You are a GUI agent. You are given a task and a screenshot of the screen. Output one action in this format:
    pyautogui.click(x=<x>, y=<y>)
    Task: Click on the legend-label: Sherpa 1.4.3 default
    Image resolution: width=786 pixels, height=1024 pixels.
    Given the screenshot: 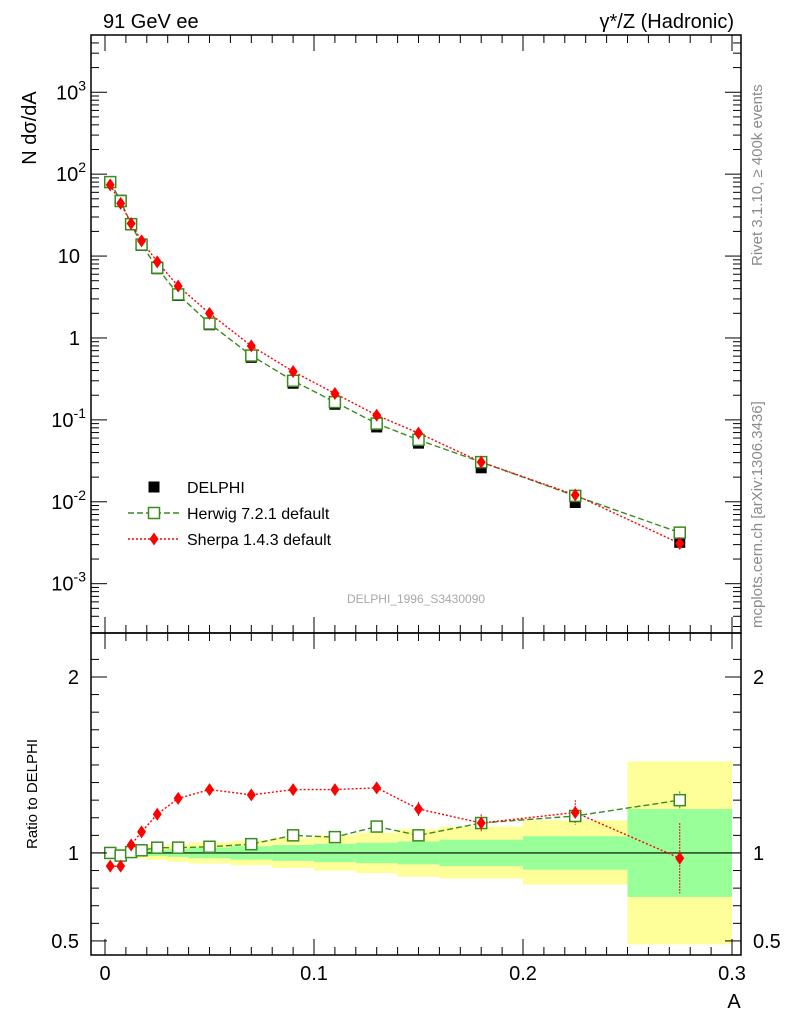 What is the action you would take?
    pyautogui.click(x=259, y=540)
    